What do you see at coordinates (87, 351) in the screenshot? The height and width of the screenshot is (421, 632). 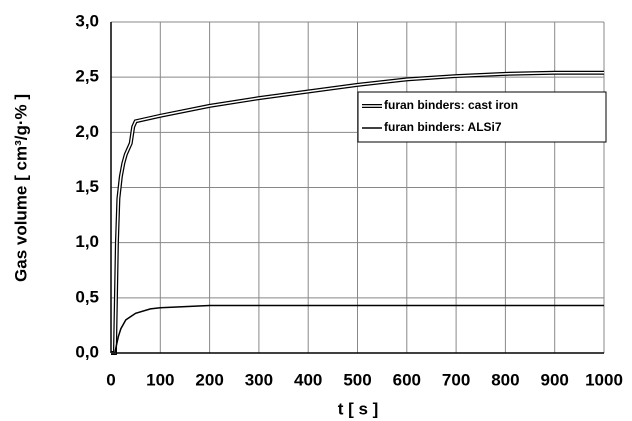 I see `y-tick-label: 0,0` at bounding box center [87, 351].